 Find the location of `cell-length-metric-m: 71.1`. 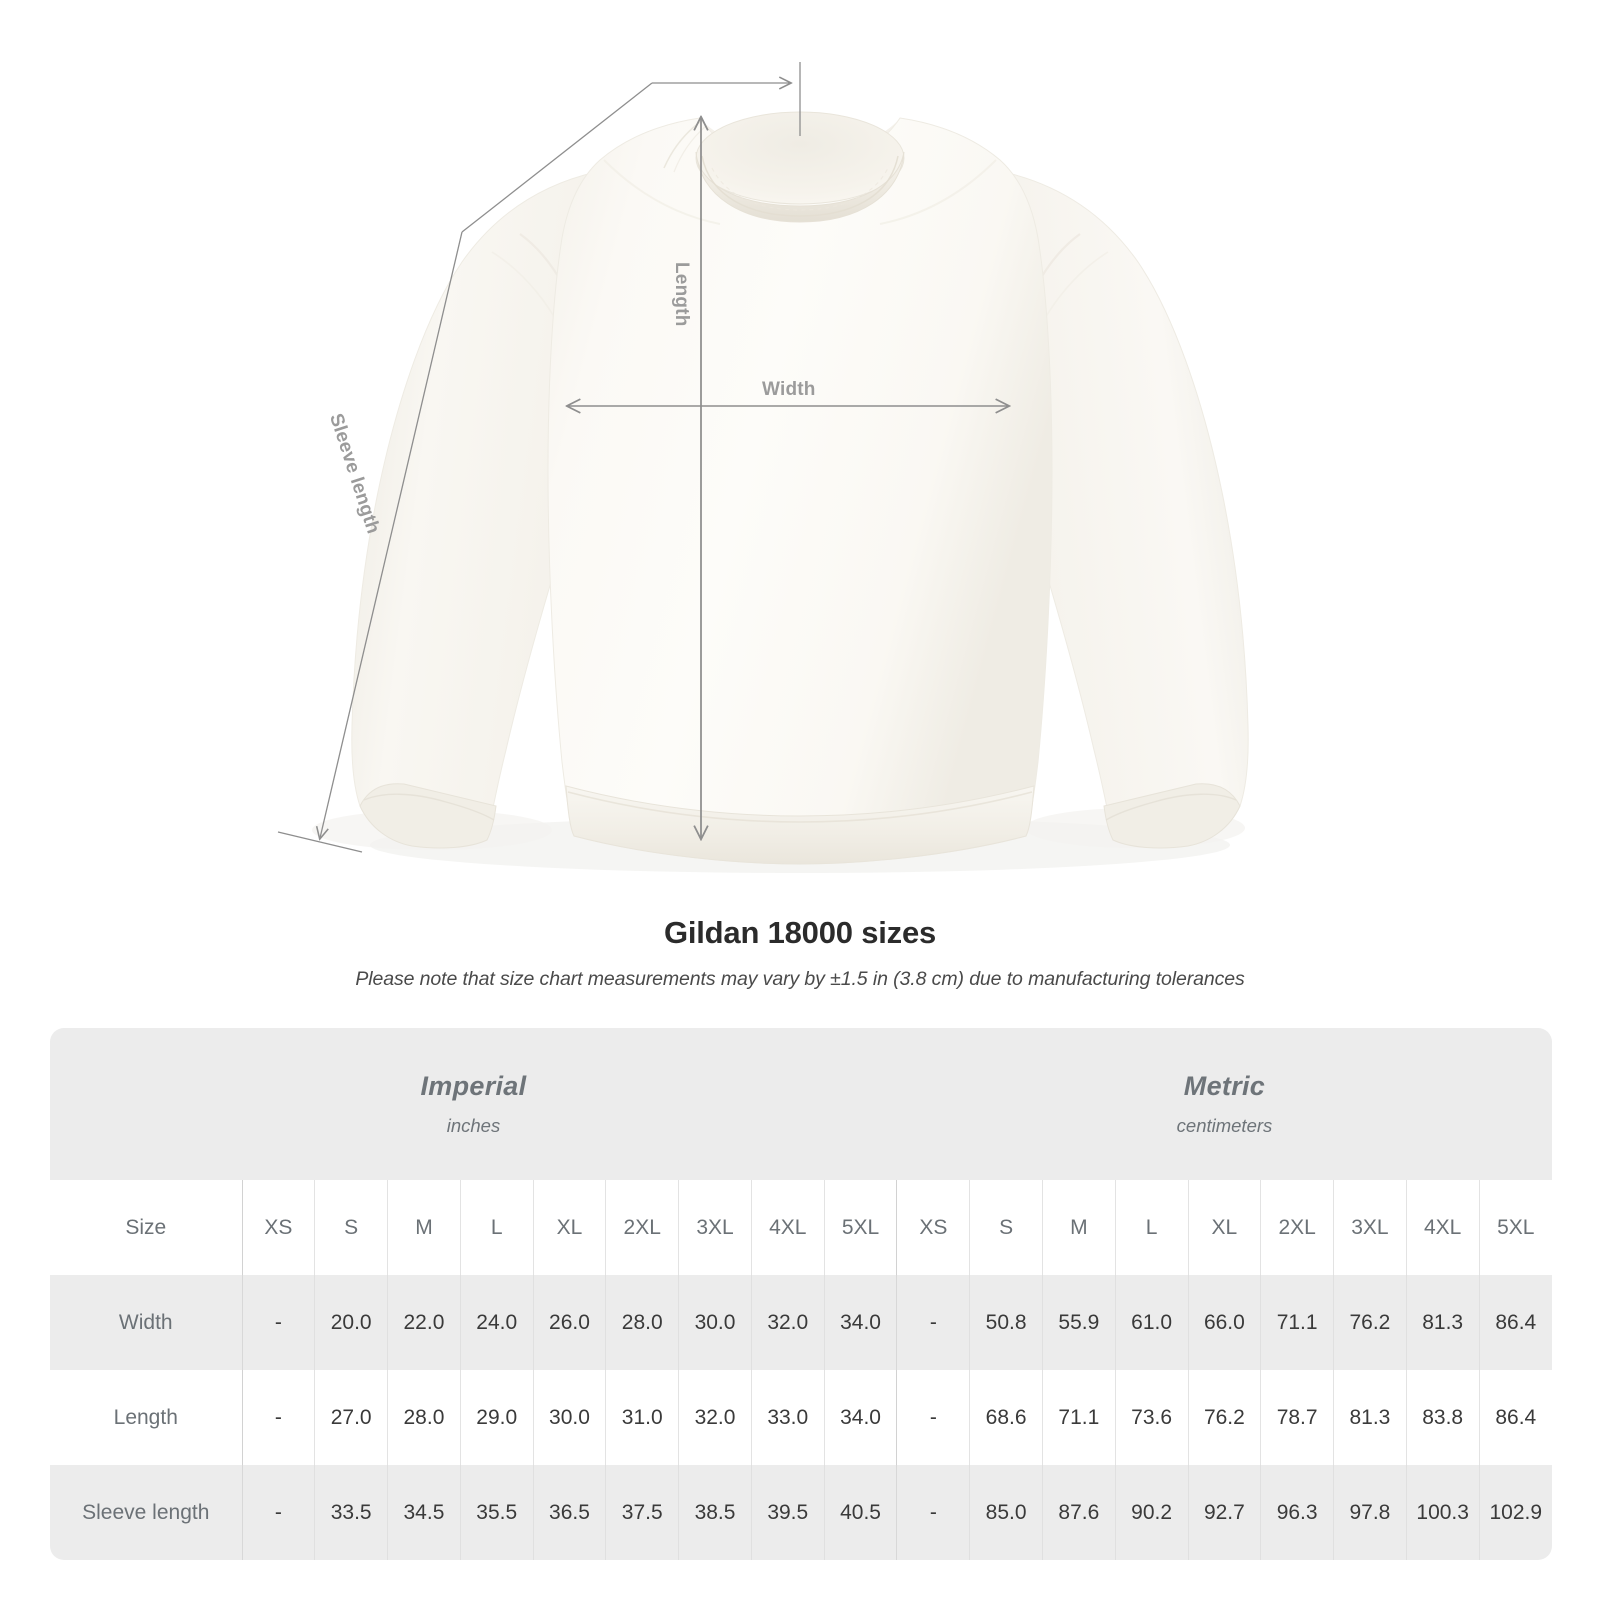

cell-length-metric-m: 71.1 is located at coordinates (1078, 1417).